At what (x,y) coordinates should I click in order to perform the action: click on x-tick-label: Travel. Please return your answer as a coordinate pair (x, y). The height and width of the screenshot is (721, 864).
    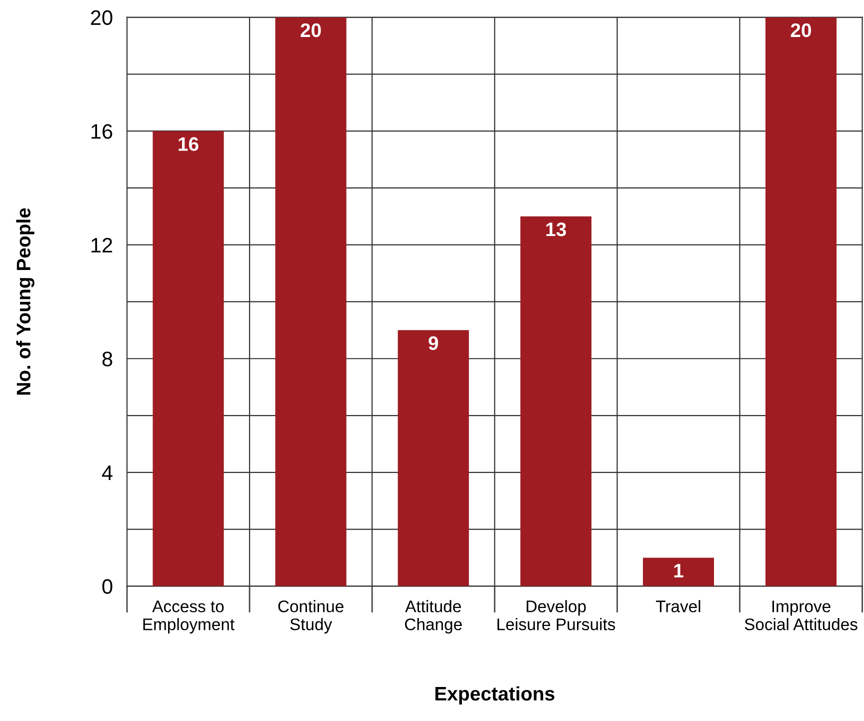
    Looking at the image, I should click on (678, 606).